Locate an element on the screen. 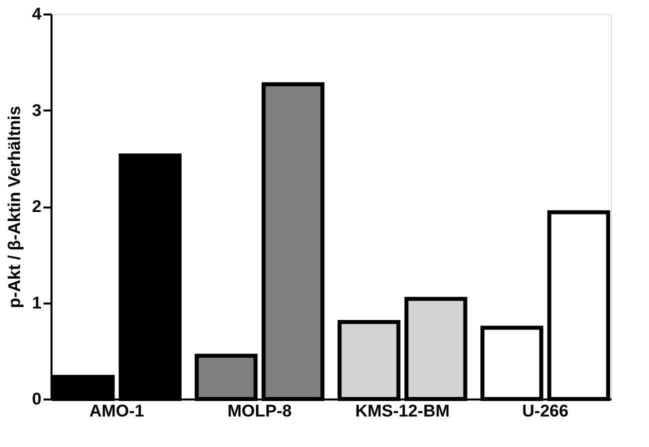 The image size is (649, 447). y-tick-label: 0 is located at coordinates (37, 399).